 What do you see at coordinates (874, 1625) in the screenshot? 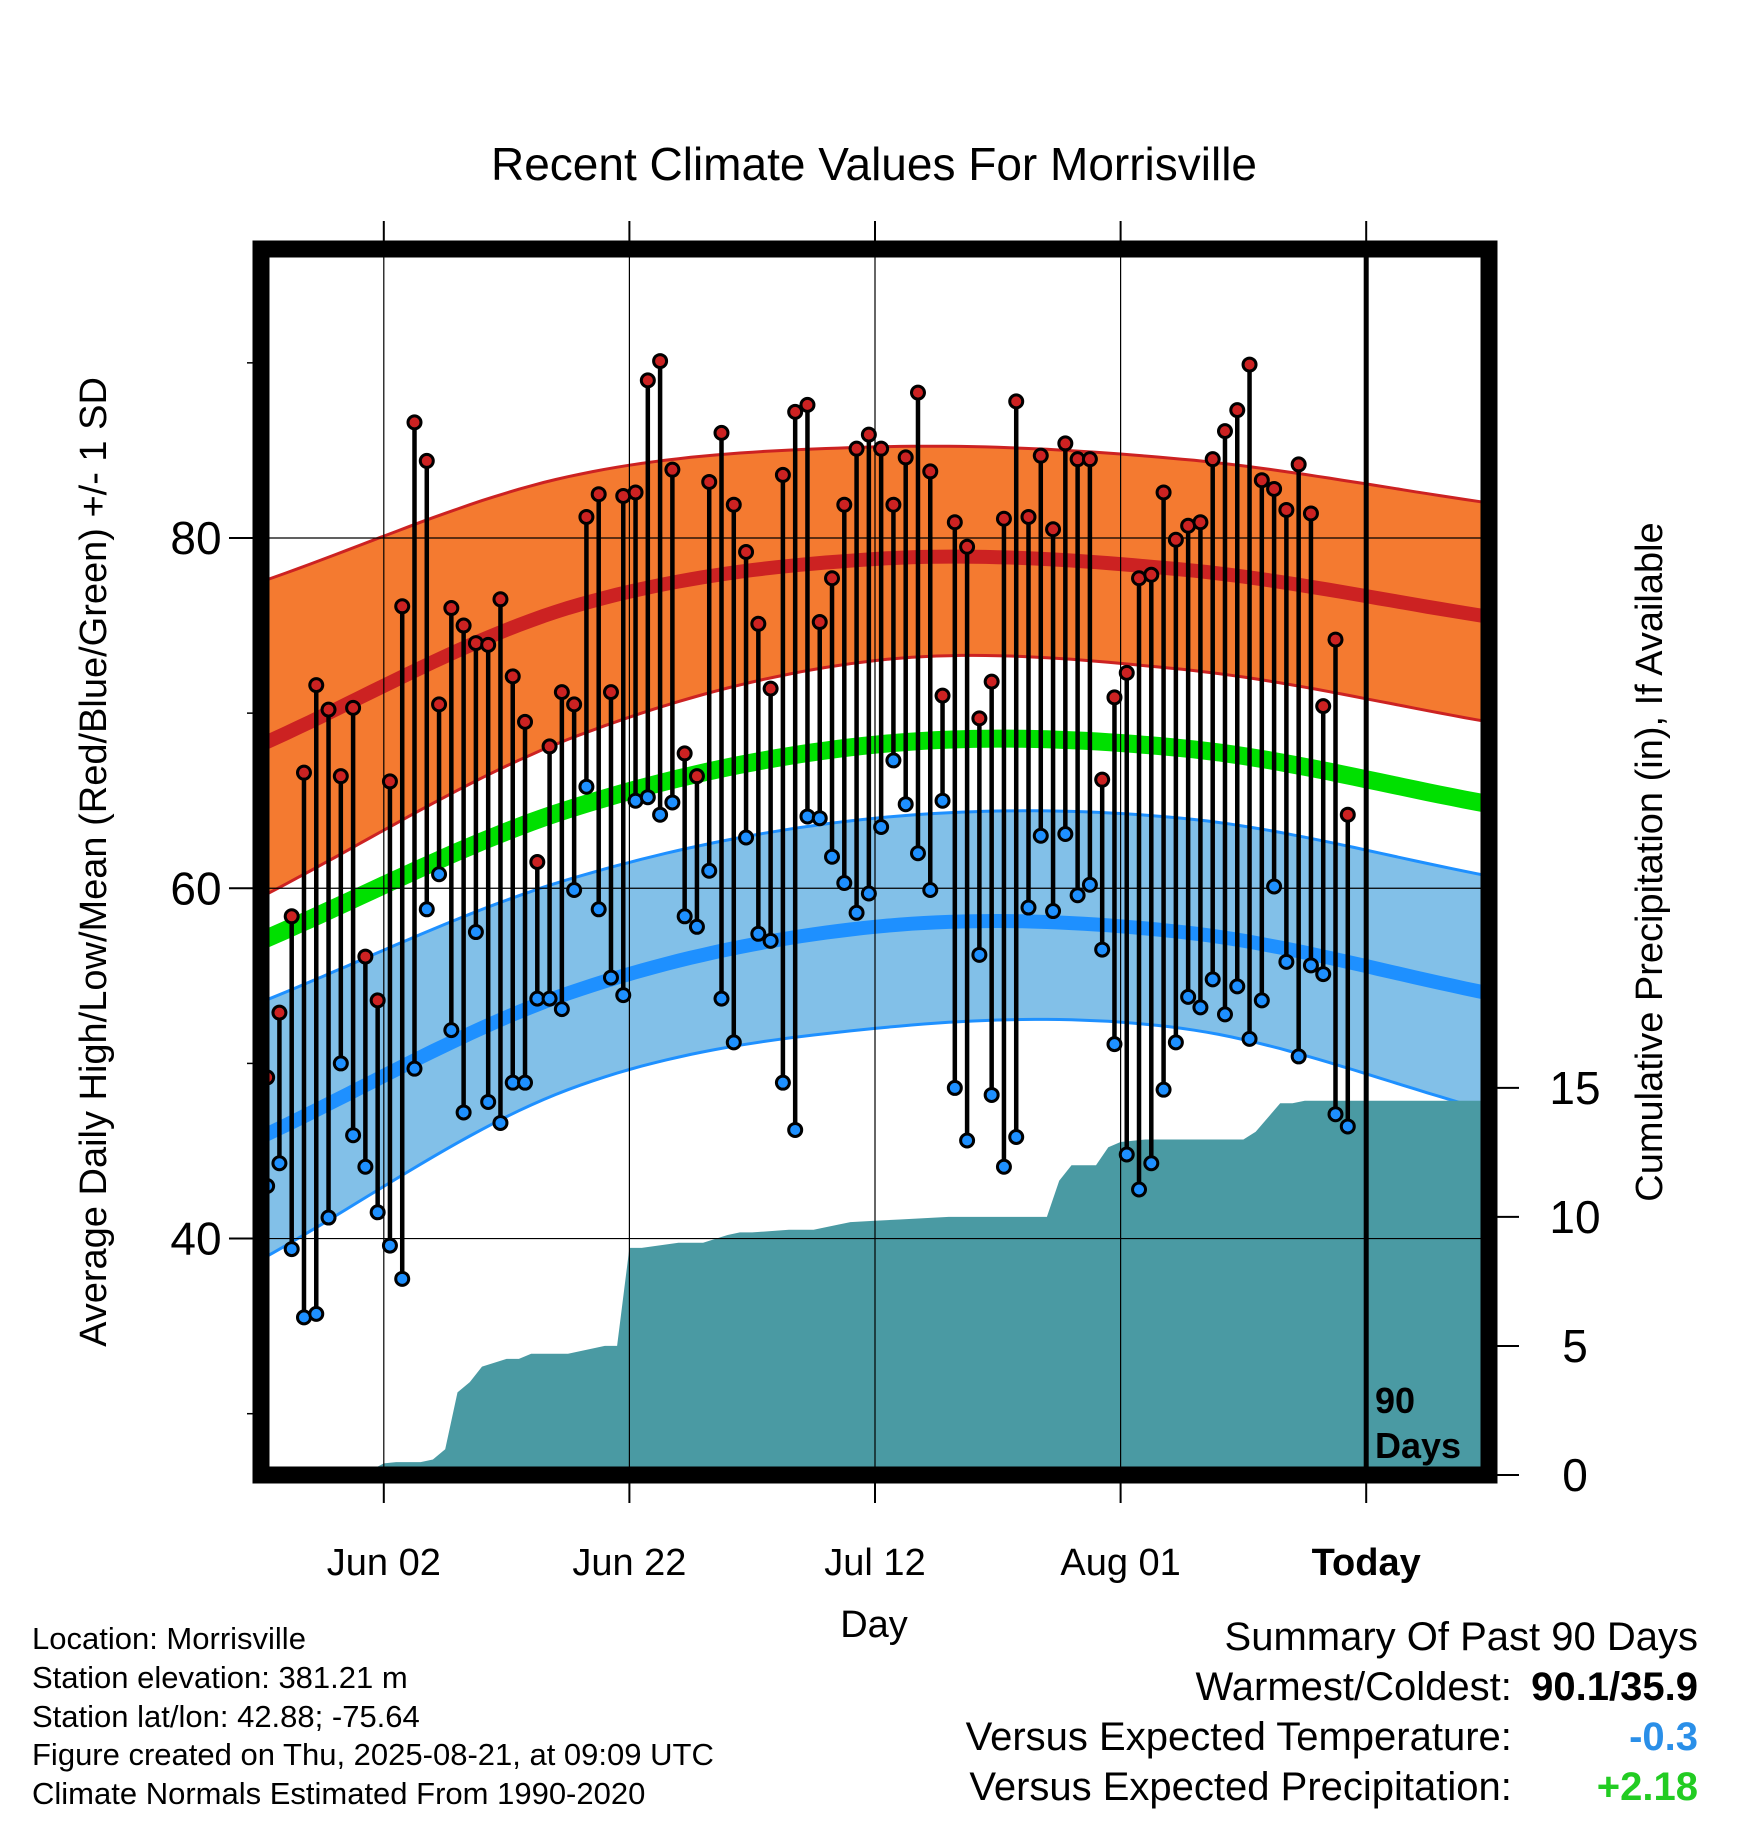
I see `x-axis-label: Day` at bounding box center [874, 1625].